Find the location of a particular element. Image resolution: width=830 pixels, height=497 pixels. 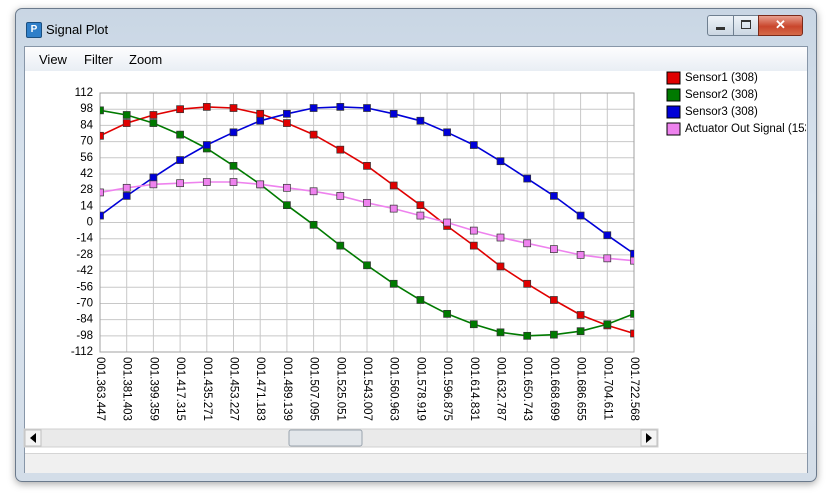

menu-item: View is located at coordinates (53, 59).